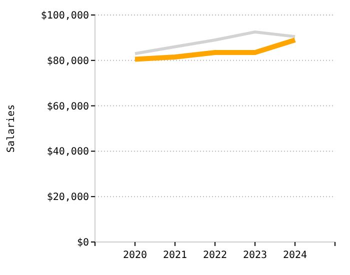 This screenshot has height=275, width=350. Describe the element at coordinates (67, 198) in the screenshot. I see `y-tick-label: $20,000` at that location.